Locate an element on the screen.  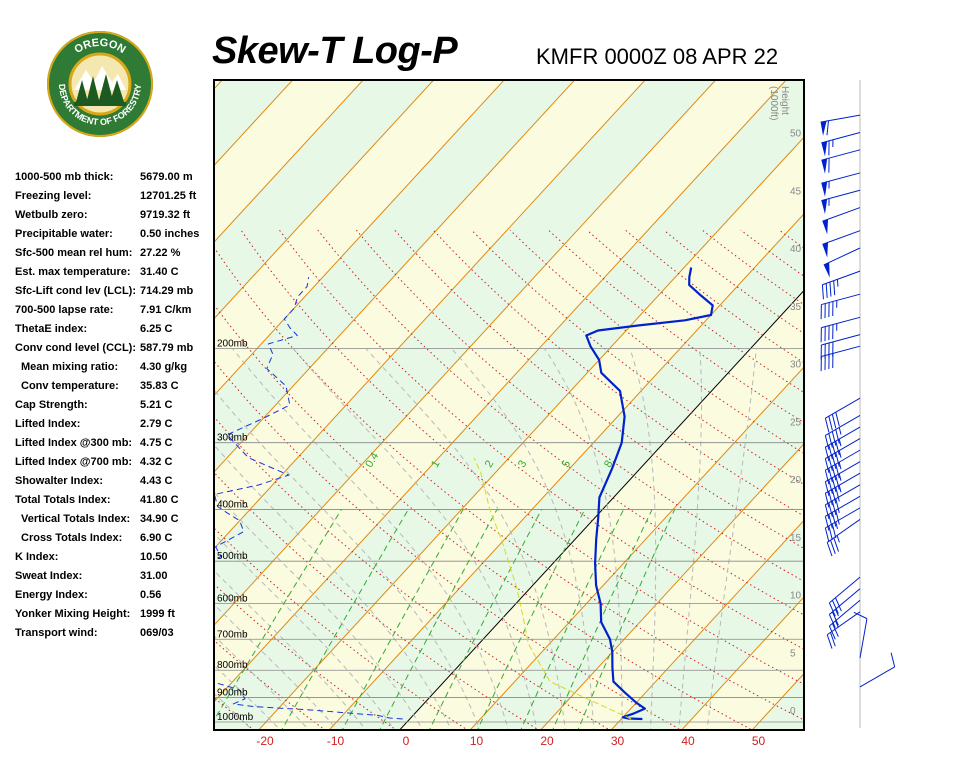
index-value: 587.79 mb is located at coordinates (167, 348).